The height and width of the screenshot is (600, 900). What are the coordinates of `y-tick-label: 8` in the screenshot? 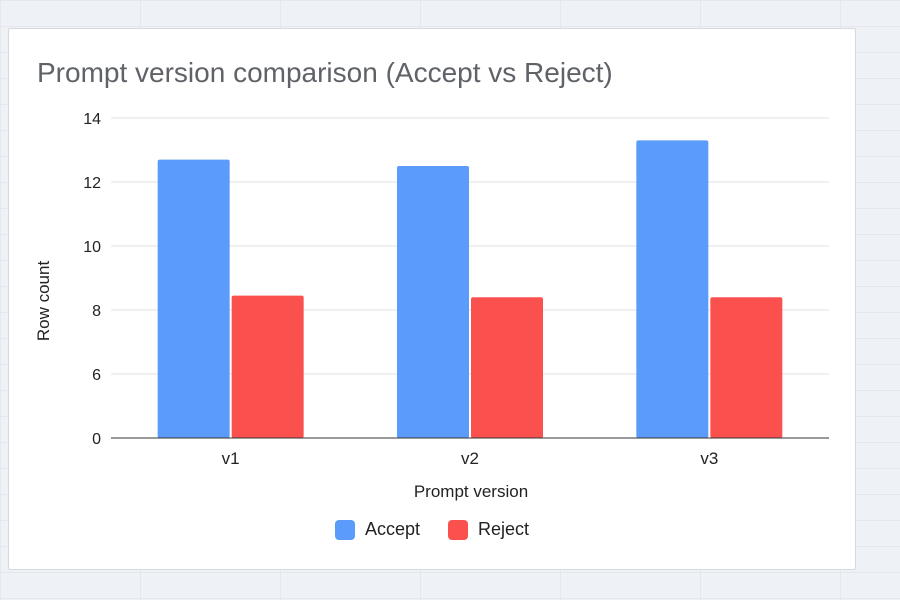 It's located at (96, 311).